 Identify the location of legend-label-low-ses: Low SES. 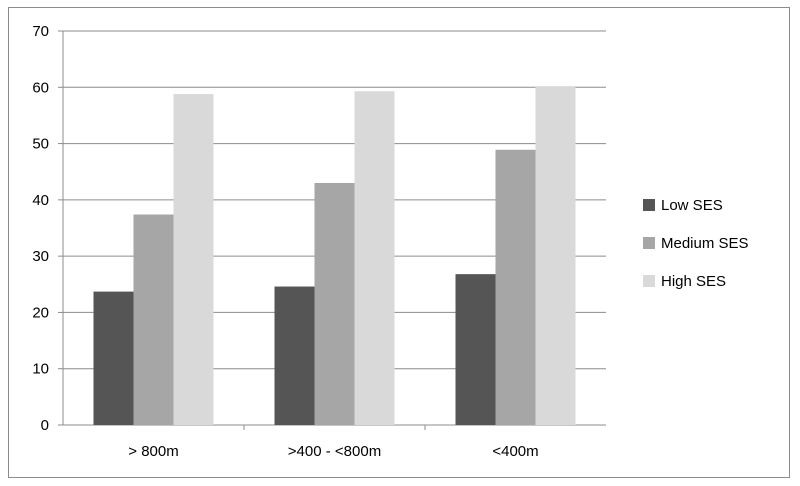
(692, 205).